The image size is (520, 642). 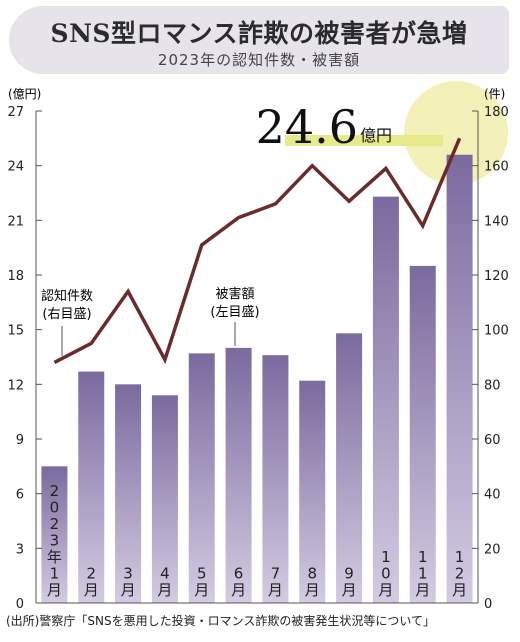 What do you see at coordinates (496, 331) in the screenshot?
I see `right-tick-label: 100` at bounding box center [496, 331].